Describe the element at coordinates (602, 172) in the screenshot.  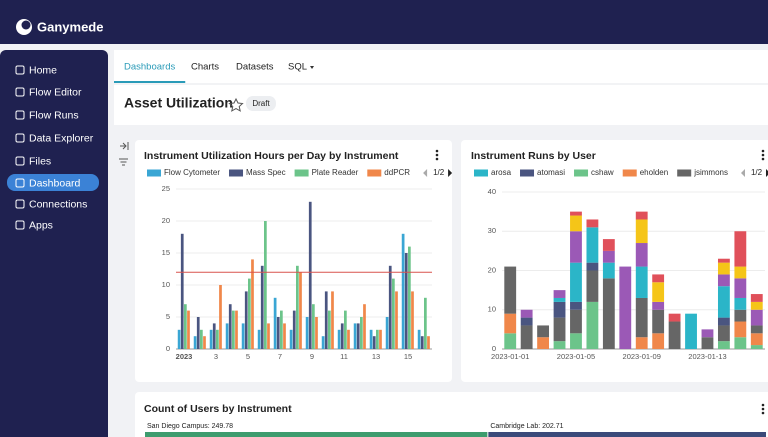
I see `legend-label: cshaw` at that location.